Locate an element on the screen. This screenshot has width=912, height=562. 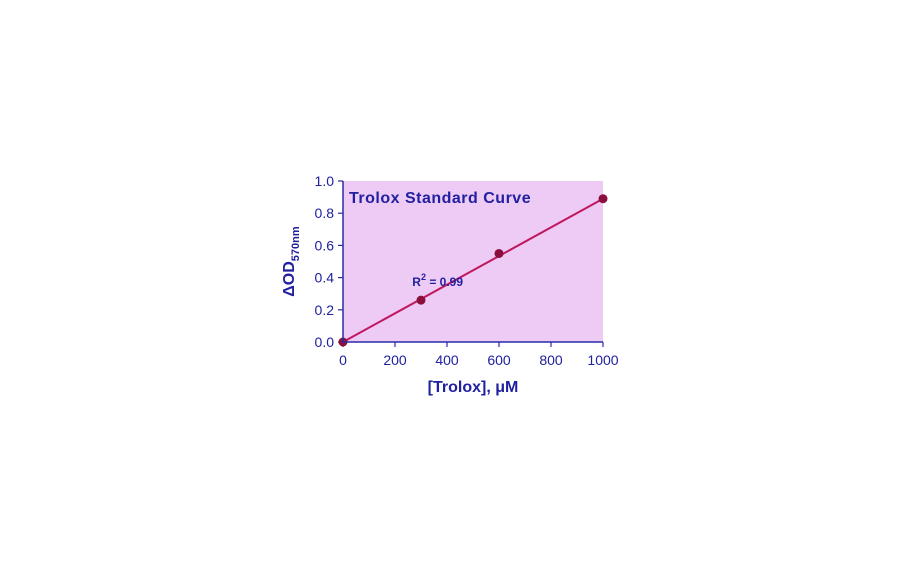
x-tick-label: 600 is located at coordinates (499, 360).